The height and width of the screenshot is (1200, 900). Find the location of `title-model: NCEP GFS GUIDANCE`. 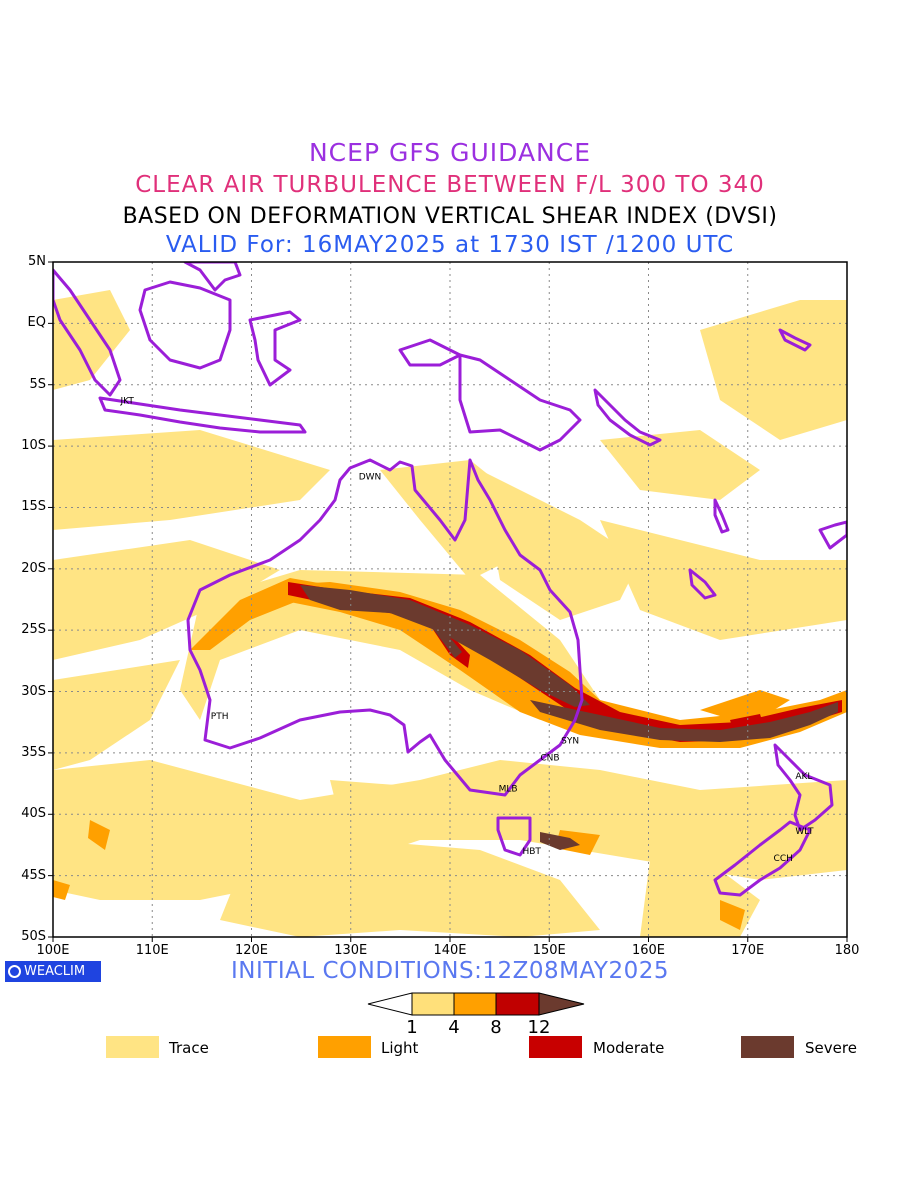

title-model: NCEP GFS GUIDANCE is located at coordinates (449, 152).